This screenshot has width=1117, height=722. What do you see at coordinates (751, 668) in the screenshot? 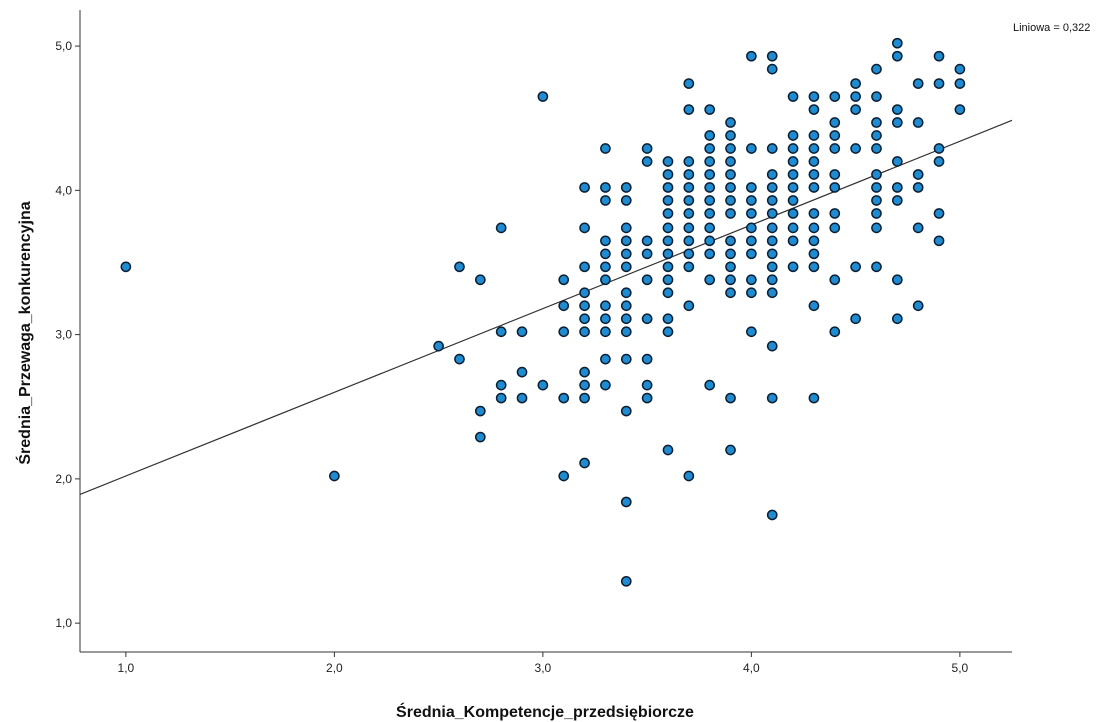
I see `x-tick-label: 4,0` at bounding box center [751, 668].